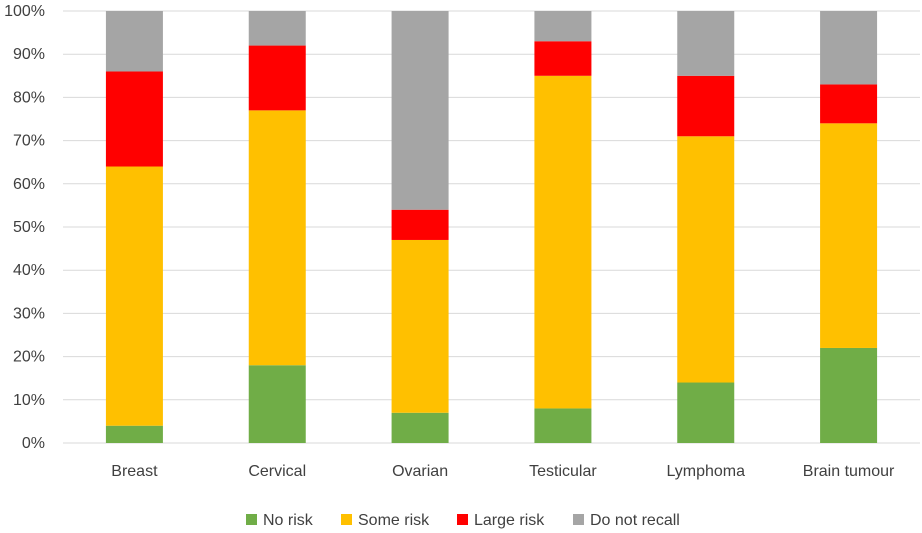  I want to click on legend: No risk Some risk Large risk Do not recall, so click(463, 520).